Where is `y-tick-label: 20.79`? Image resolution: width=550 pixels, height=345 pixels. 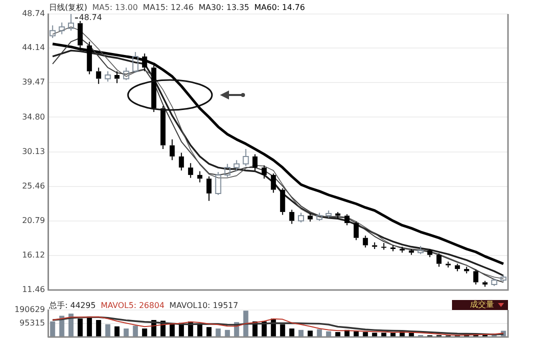 y-tick-label: 20.79 is located at coordinates (33, 221).